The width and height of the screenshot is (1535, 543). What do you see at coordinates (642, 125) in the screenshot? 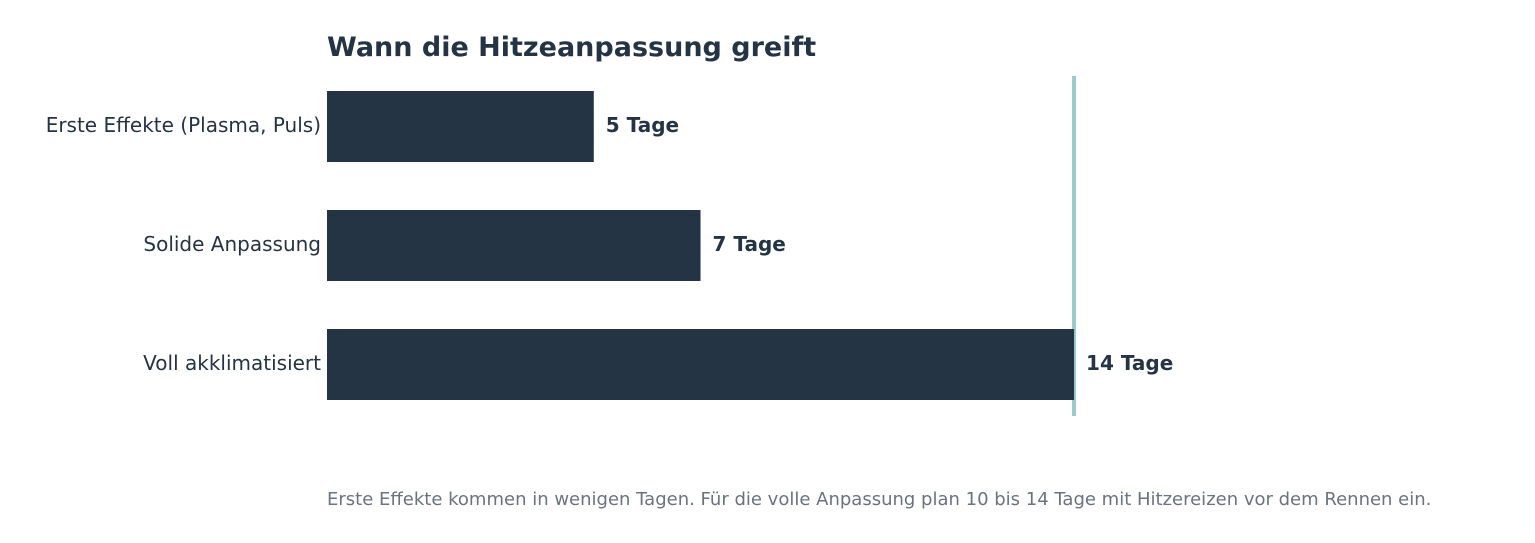
I see `value-label: 5 Tage` at bounding box center [642, 125].